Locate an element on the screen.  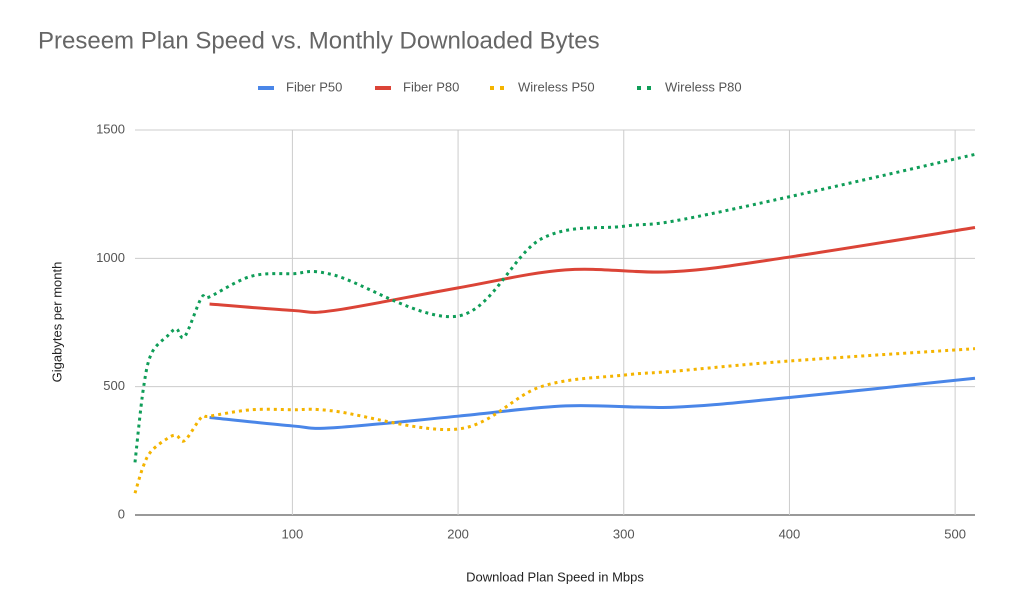
x-tick-label: 200 is located at coordinates (458, 533).